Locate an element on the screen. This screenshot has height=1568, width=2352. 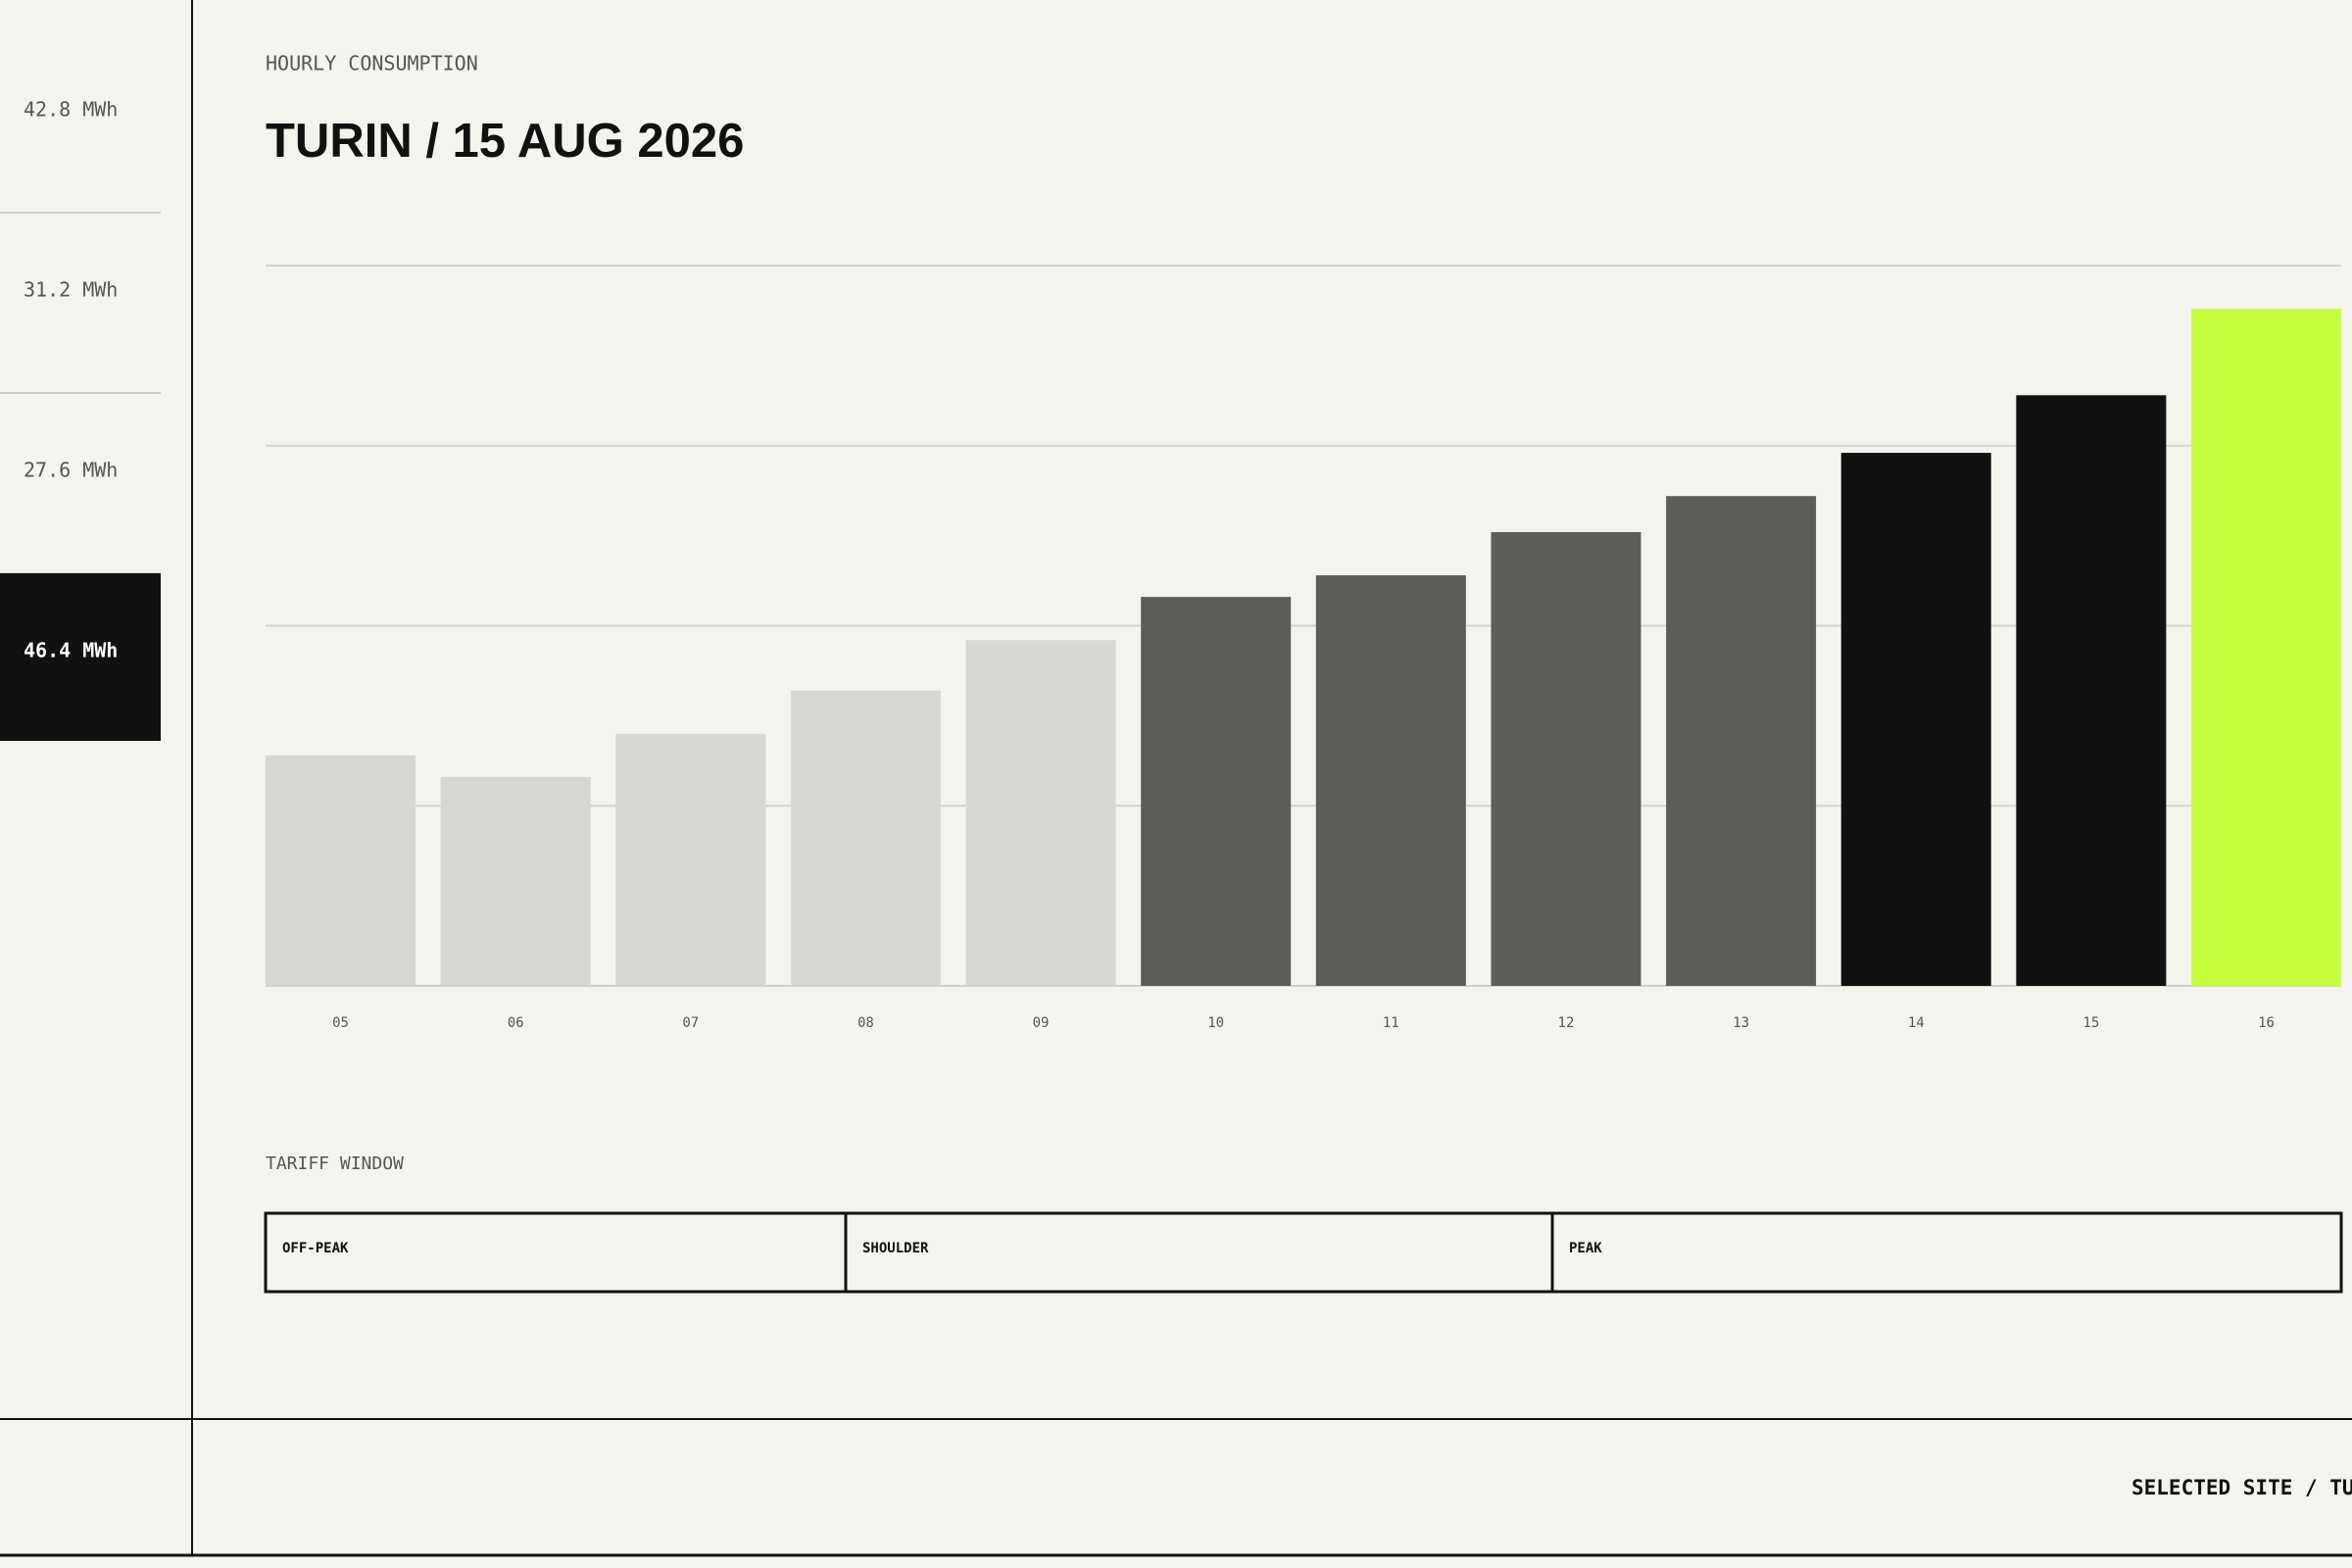
x-tick-label: 12 is located at coordinates (1566, 1023).